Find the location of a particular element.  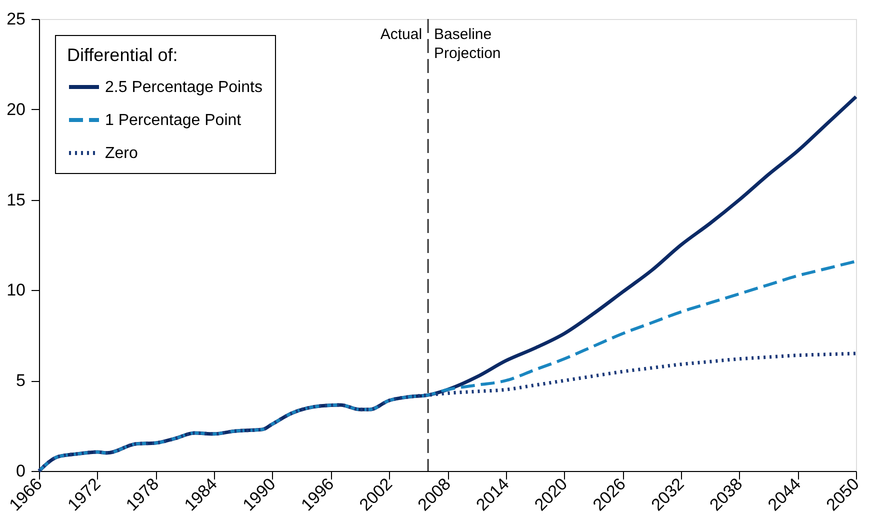

annotation: Baseline Projection is located at coordinates (467, 44).